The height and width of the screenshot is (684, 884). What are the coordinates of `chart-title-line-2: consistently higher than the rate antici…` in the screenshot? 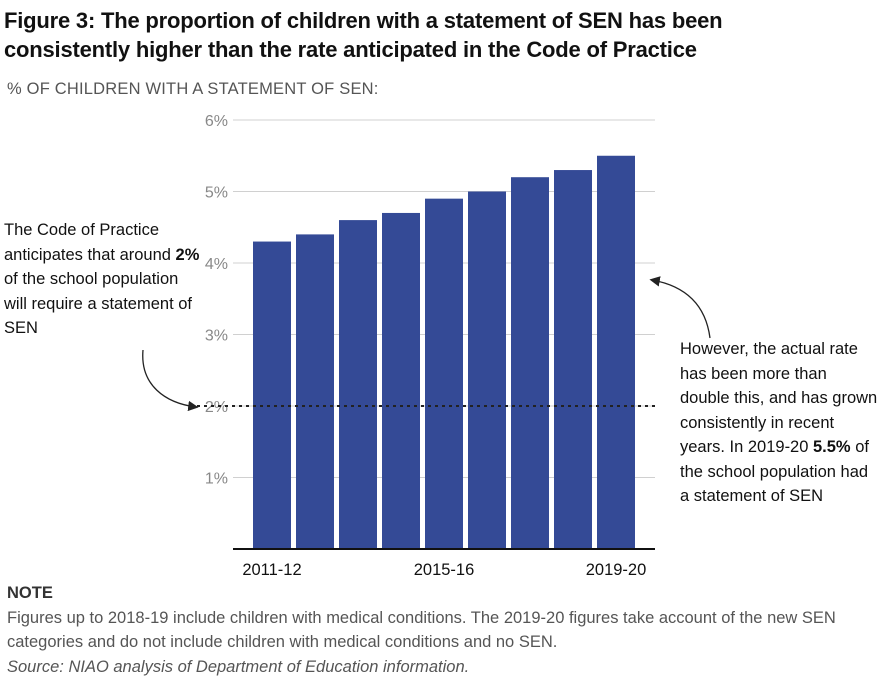 It's located at (350, 49).